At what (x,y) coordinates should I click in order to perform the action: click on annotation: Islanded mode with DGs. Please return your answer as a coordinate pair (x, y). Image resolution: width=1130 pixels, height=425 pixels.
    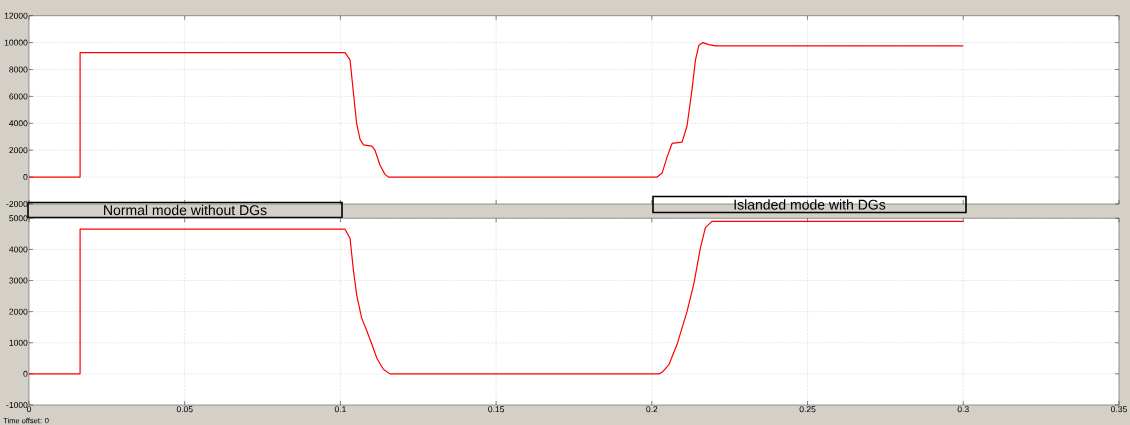
    Looking at the image, I should click on (810, 204).